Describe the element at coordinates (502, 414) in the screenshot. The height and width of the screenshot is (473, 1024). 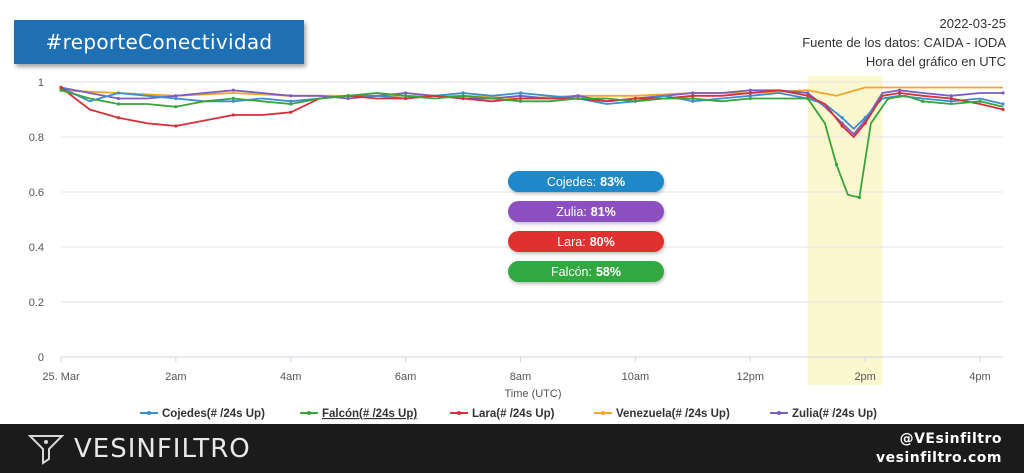
I see `legend-item-lara: Lara(# /24s Up)` at that location.